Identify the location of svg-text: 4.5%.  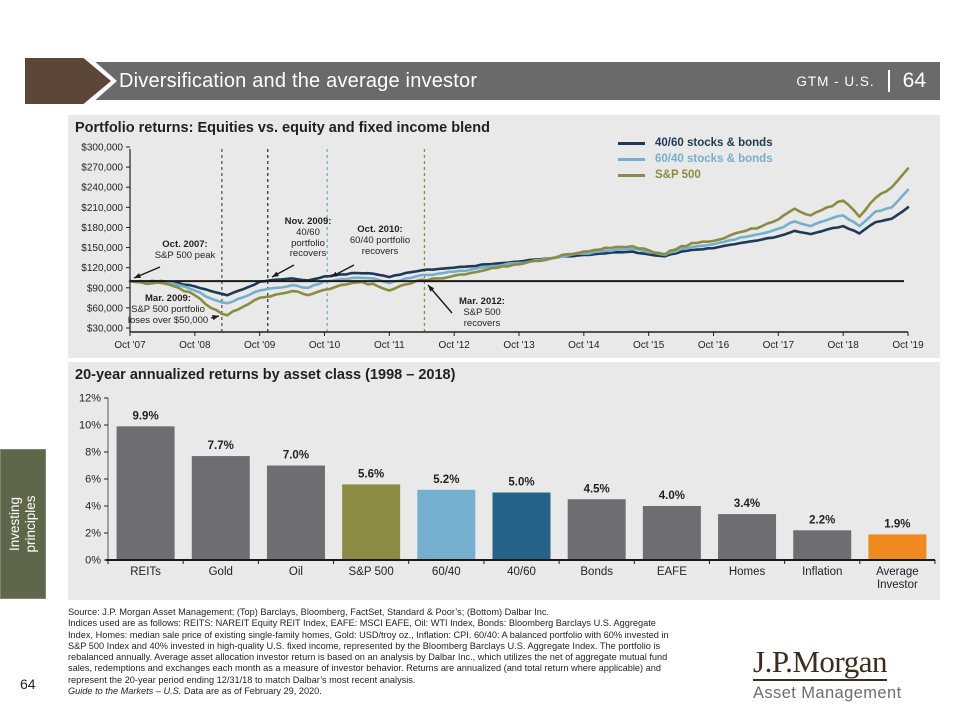
(597, 489).